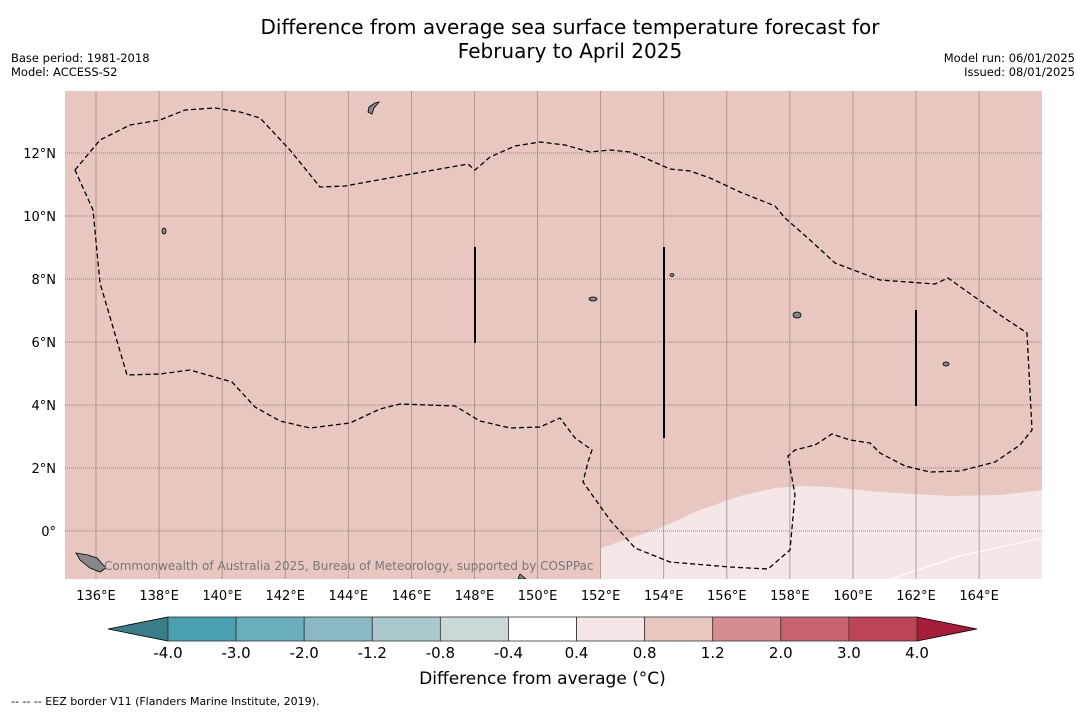  What do you see at coordinates (916, 596) in the screenshot?
I see `lon-tick-label: 162°E` at bounding box center [916, 596].